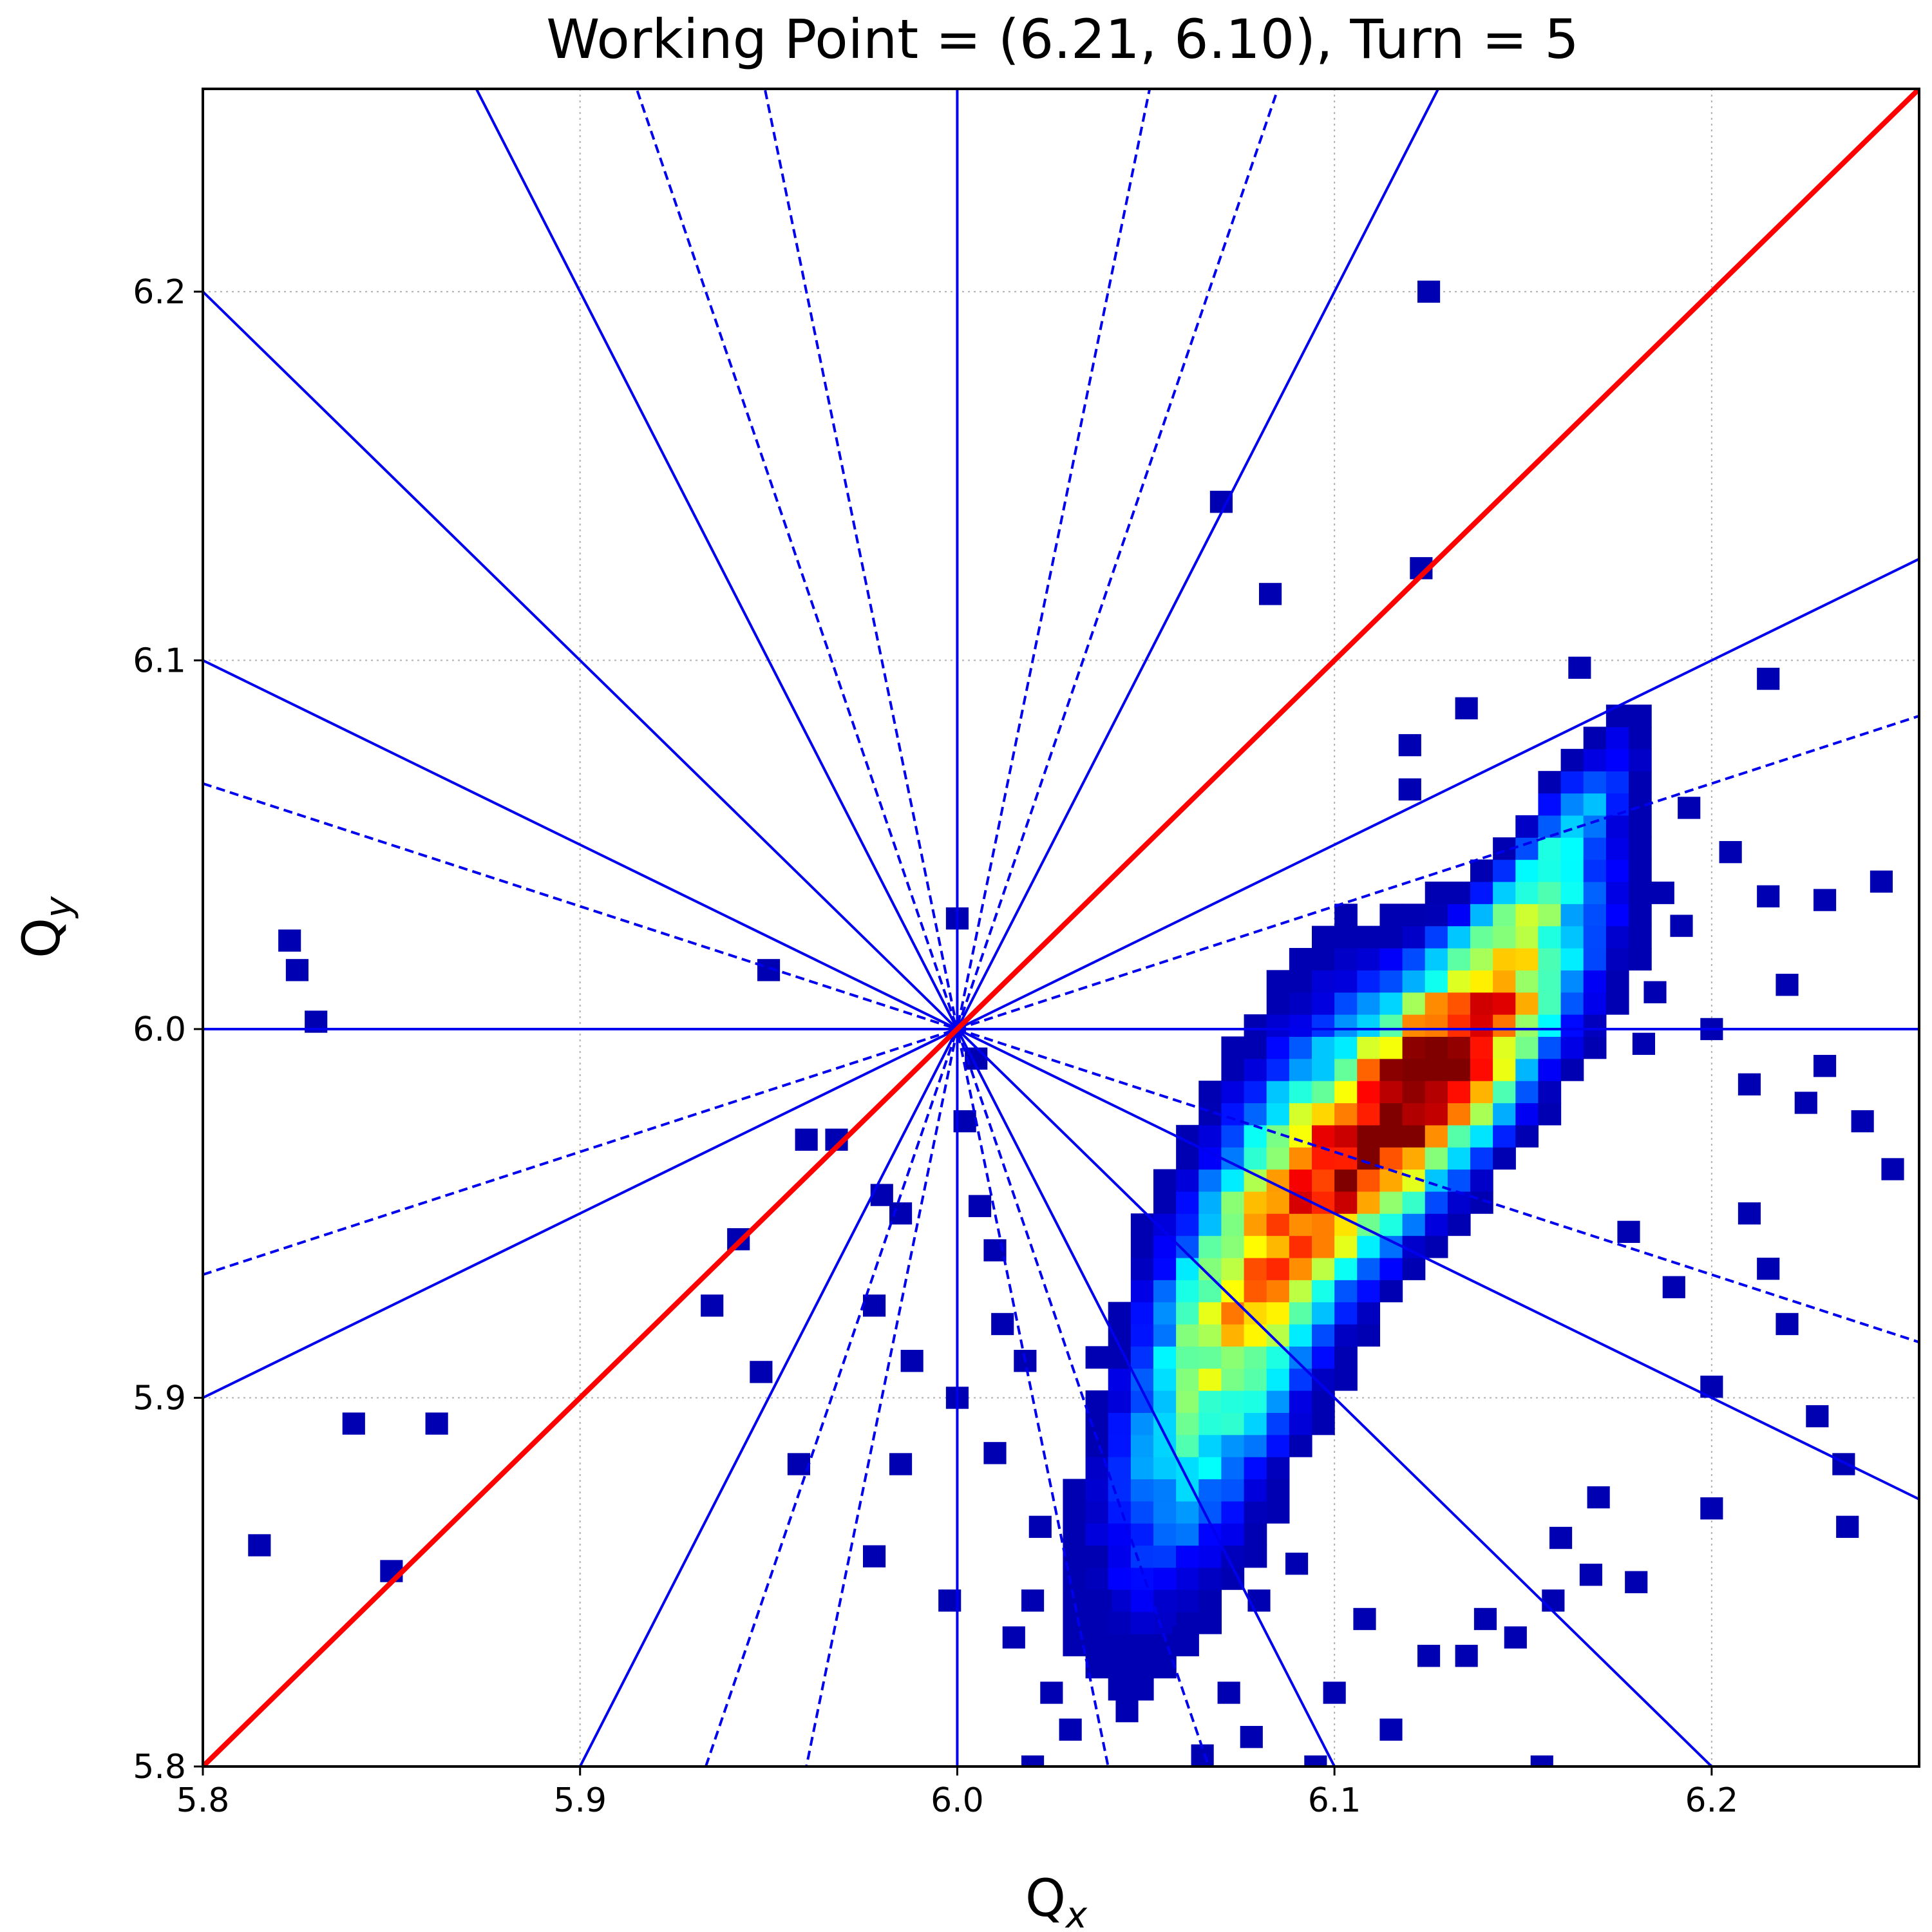 The height and width of the screenshot is (1932, 1932). I want to click on x-axis-label-subscript: x, so click(1076, 1913).